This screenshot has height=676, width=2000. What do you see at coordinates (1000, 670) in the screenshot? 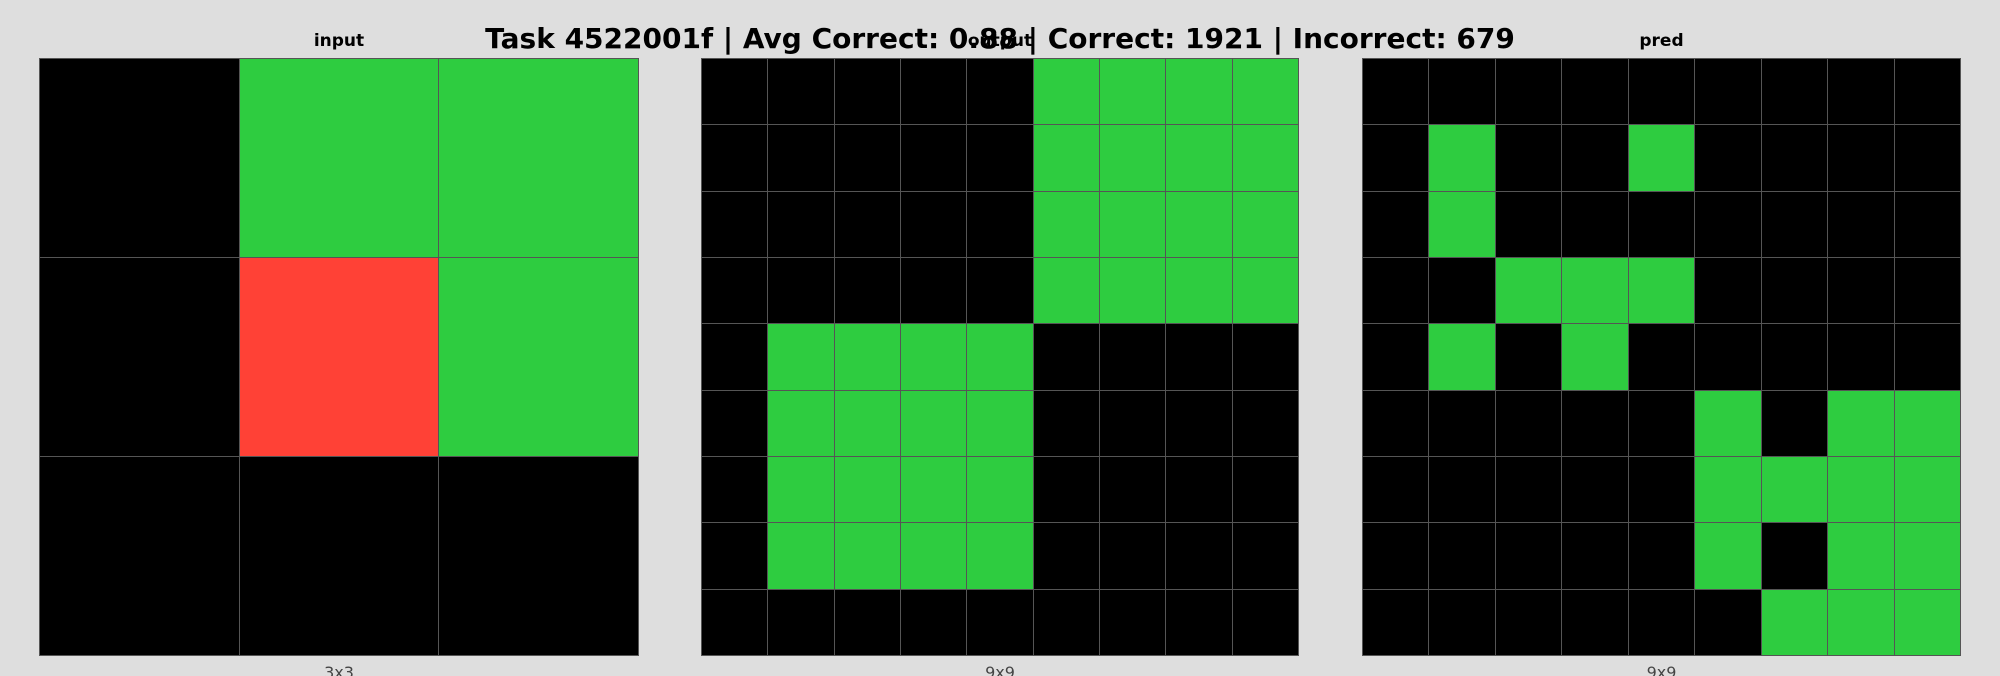
I see `output-grid-size: 9x9` at bounding box center [1000, 670].